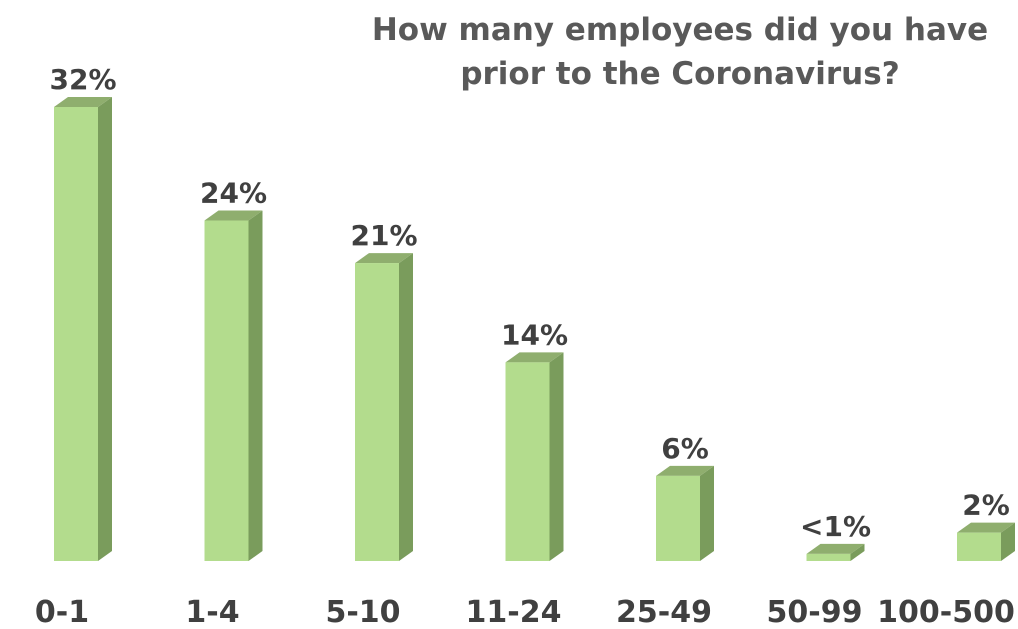 This screenshot has height=629, width=1018. I want to click on category-label-25-49: 25-49, so click(664, 612).